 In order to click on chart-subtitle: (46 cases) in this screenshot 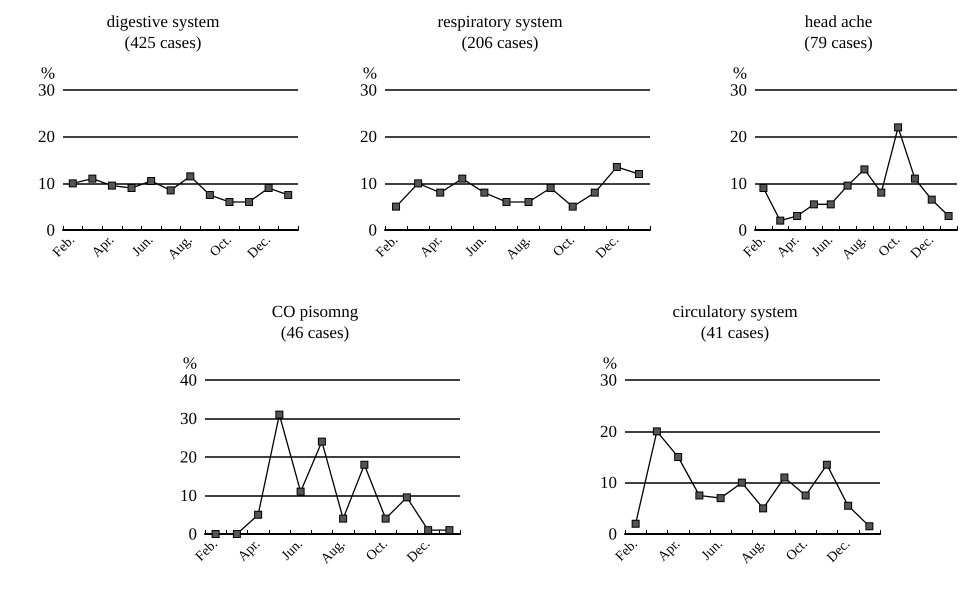, I will do `click(315, 332)`.